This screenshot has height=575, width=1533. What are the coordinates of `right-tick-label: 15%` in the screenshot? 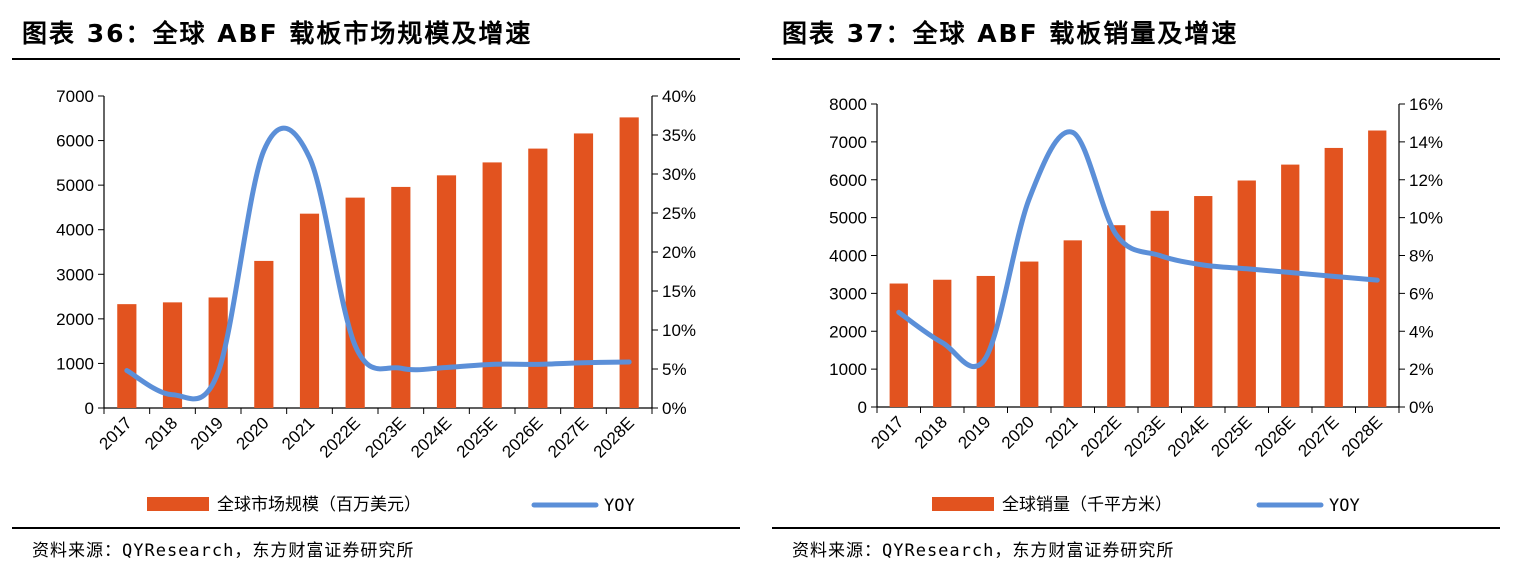 It's located at (679, 291).